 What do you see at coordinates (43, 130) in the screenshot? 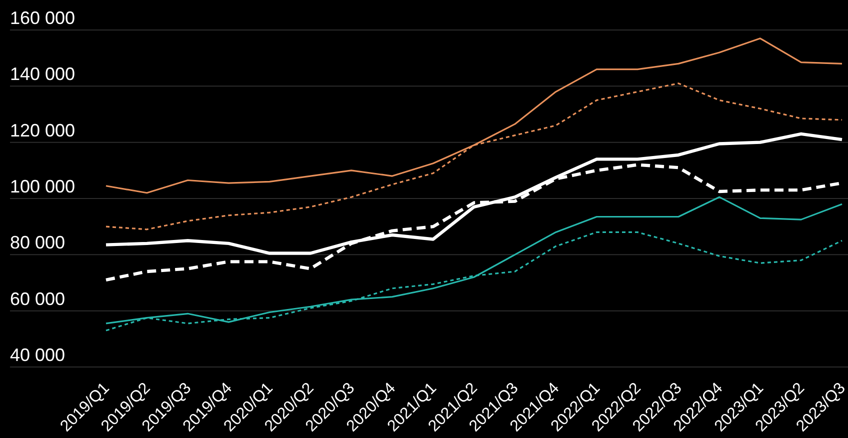
I see `y-tick-label: 120 000` at bounding box center [43, 130].